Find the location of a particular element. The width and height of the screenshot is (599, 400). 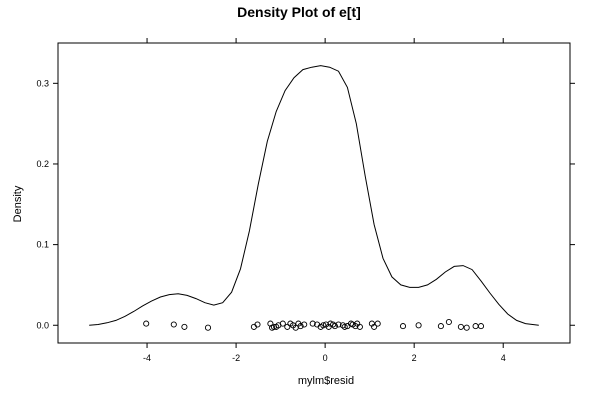

chart-title: Density Plot of e[t] is located at coordinates (299, 12).